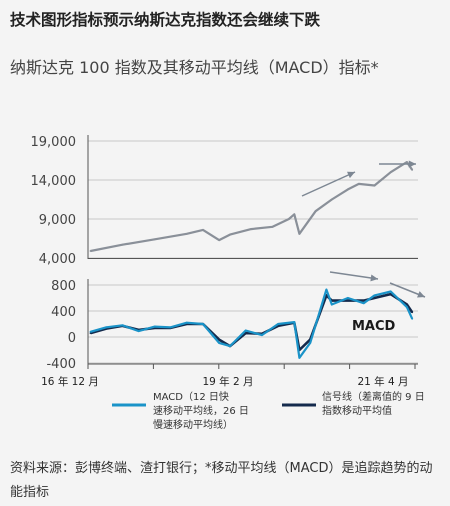 This screenshot has width=450, height=506. I want to click on y-tick-label: 0, so click(72, 338).